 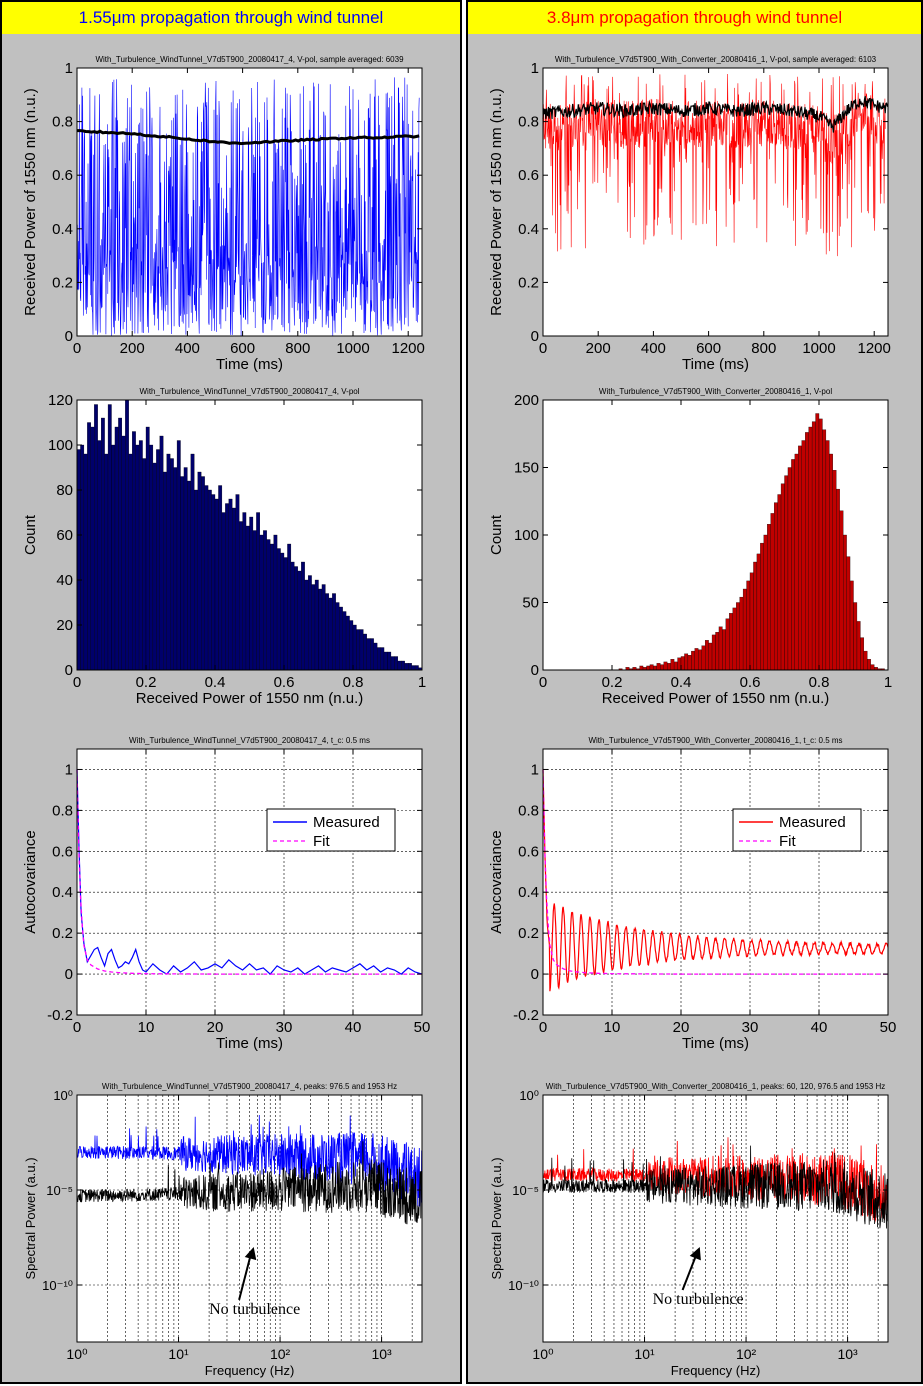 What do you see at coordinates (750, 1027) in the screenshot?
I see `x-tick-label: 30` at bounding box center [750, 1027].